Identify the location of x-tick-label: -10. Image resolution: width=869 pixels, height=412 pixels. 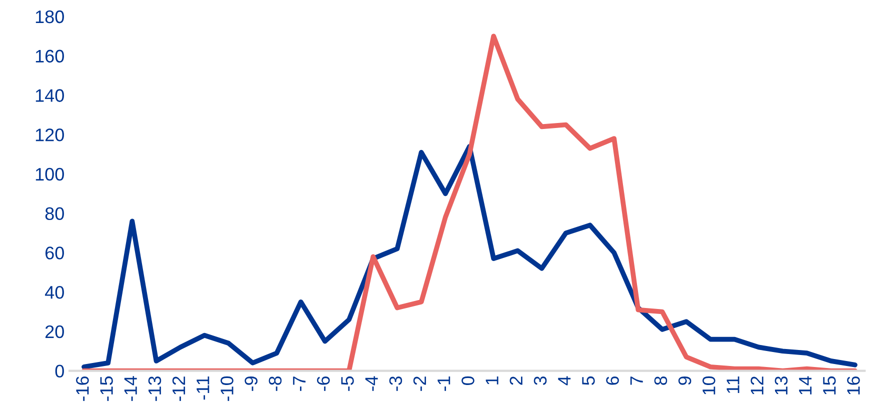
(227, 388).